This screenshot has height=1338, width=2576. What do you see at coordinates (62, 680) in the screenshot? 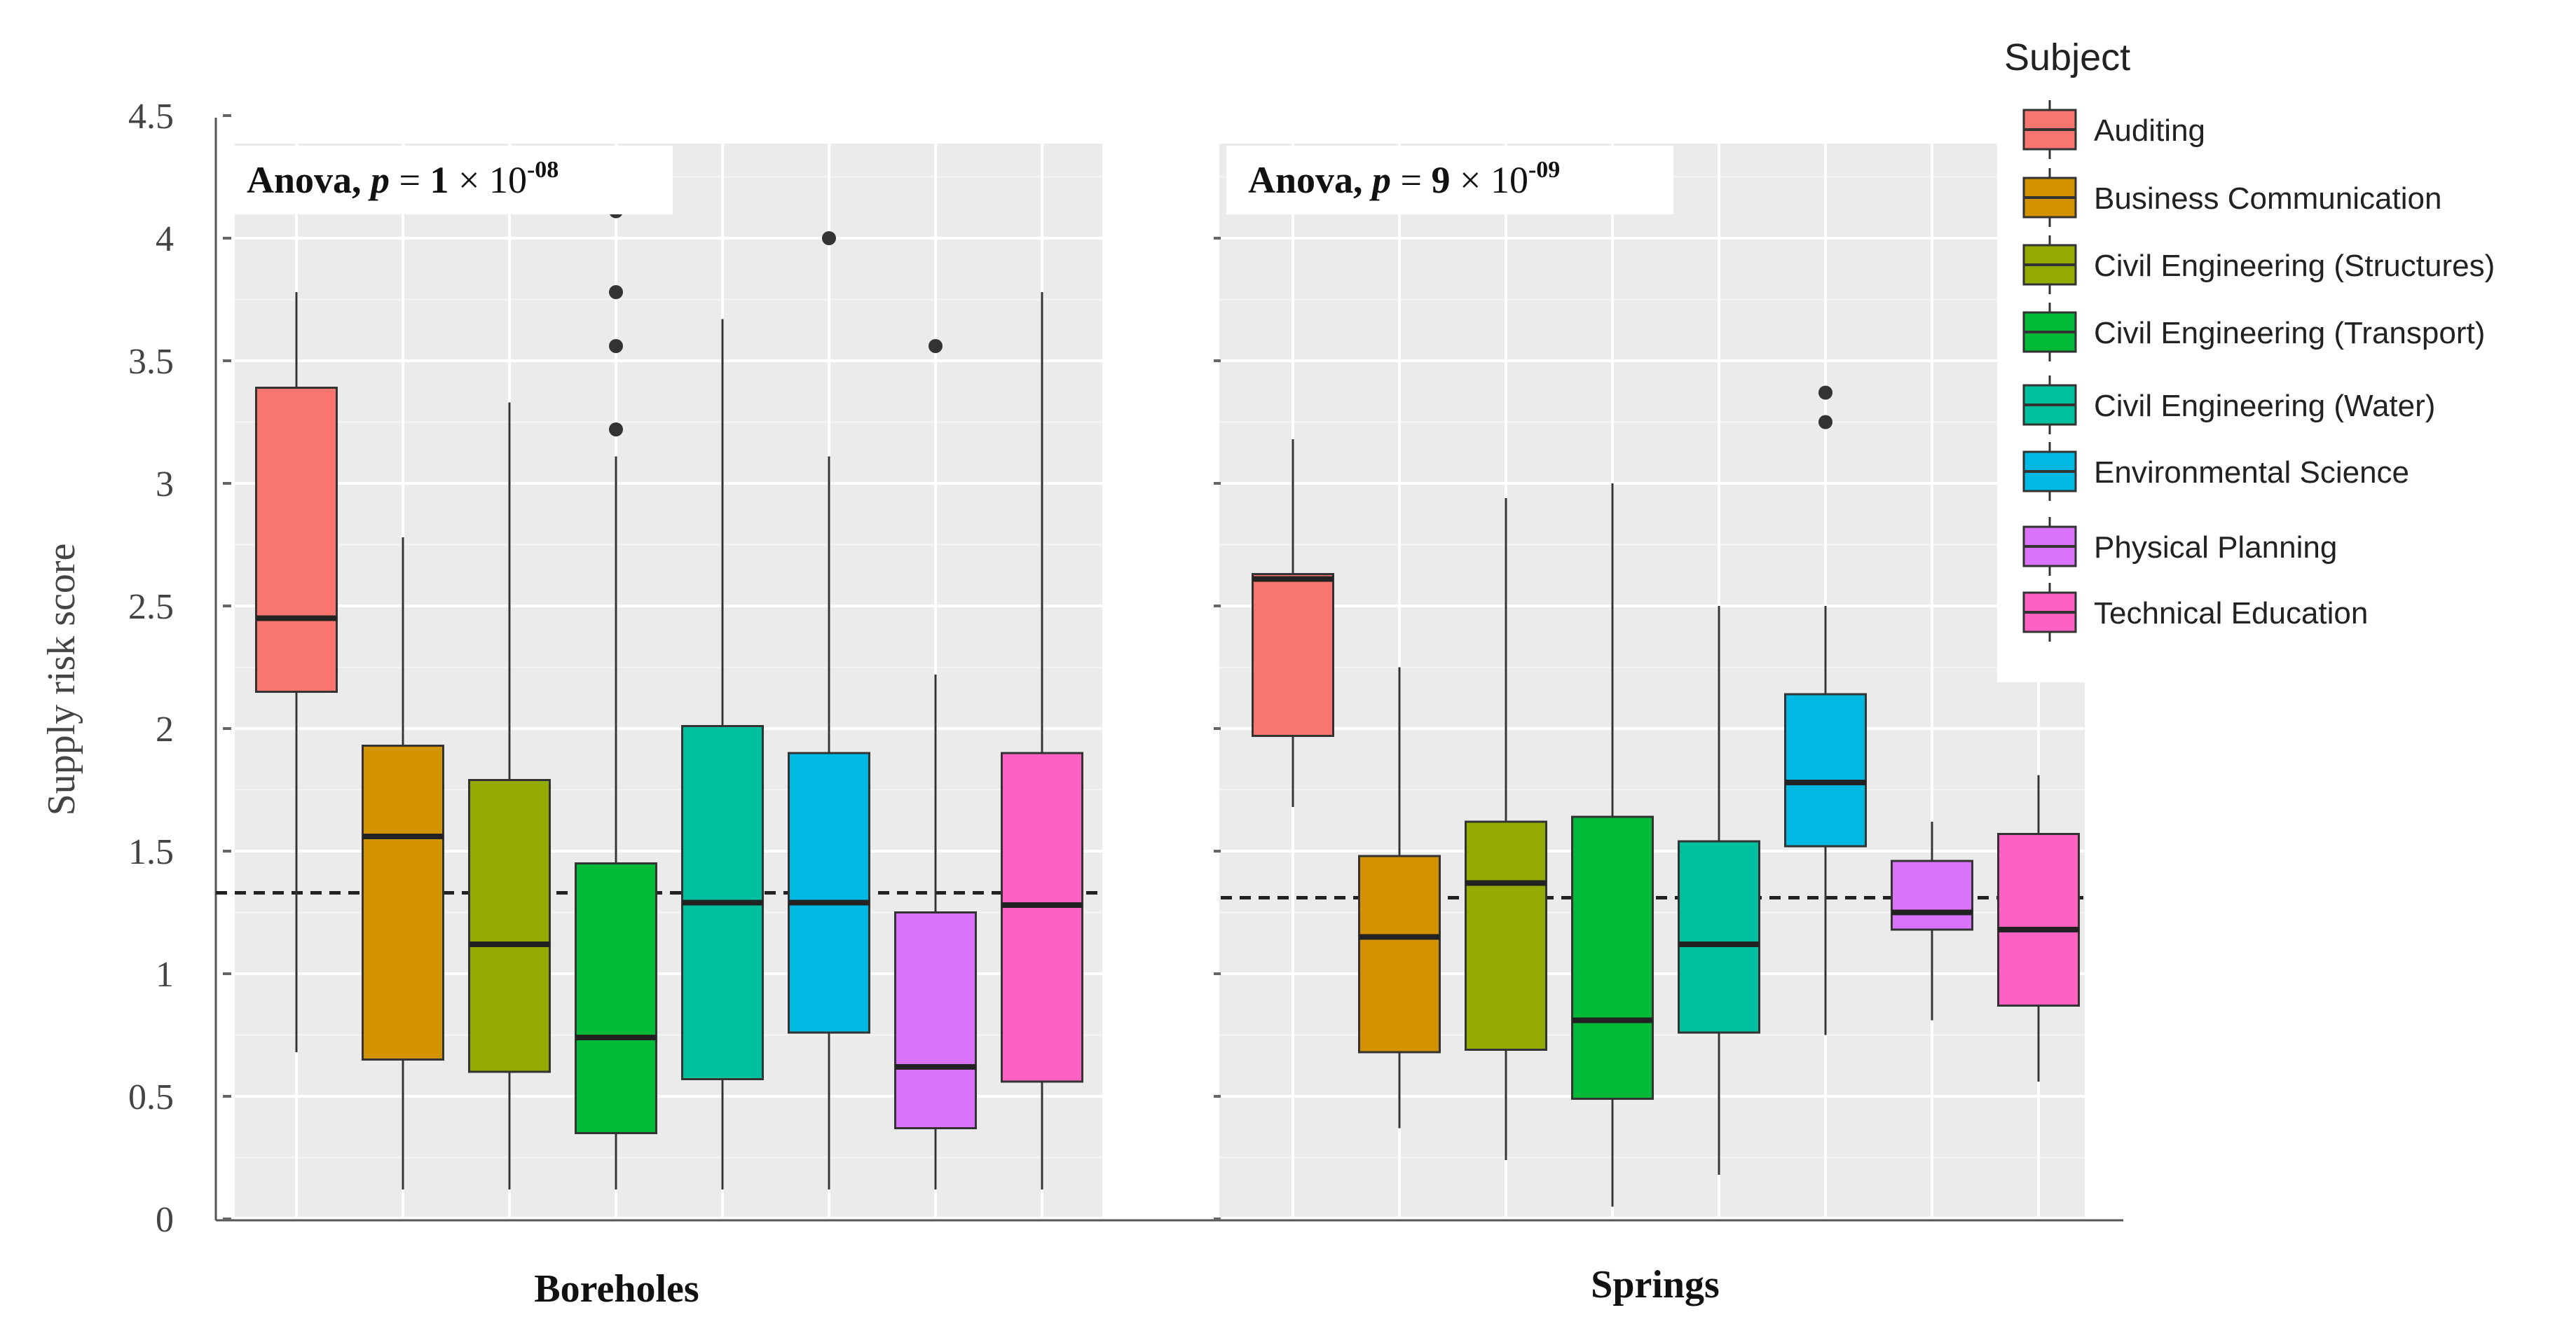
I see `y-axis-label: Supply risk score` at bounding box center [62, 680].